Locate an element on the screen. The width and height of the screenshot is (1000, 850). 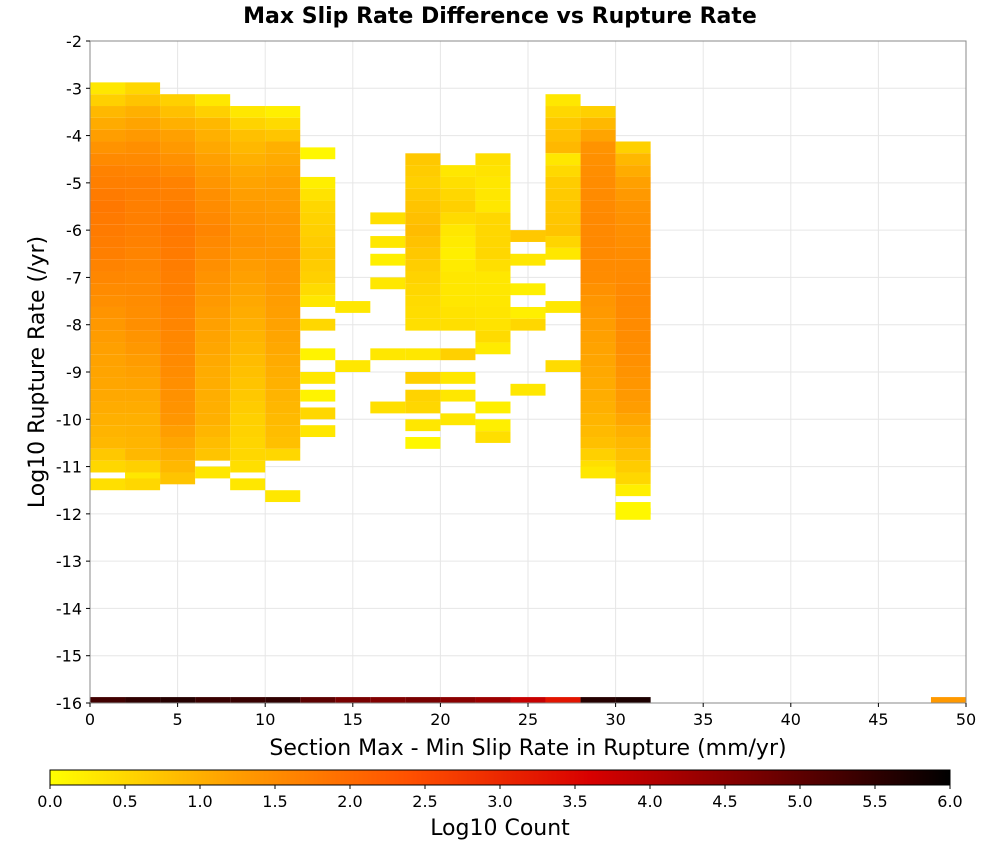
y-tick-label: -12 is located at coordinates (69, 514).